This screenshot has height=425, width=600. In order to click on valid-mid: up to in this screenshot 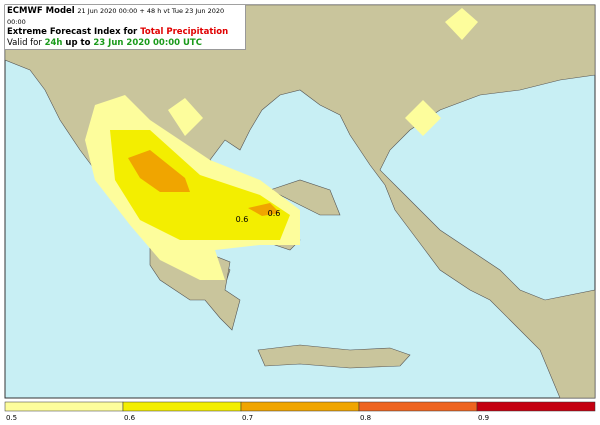, I will do `click(78, 42)`.